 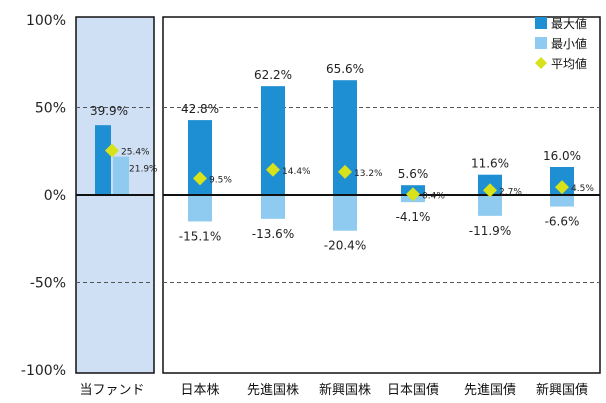 I want to click on avg-label: 13.2%, so click(x=368, y=174).